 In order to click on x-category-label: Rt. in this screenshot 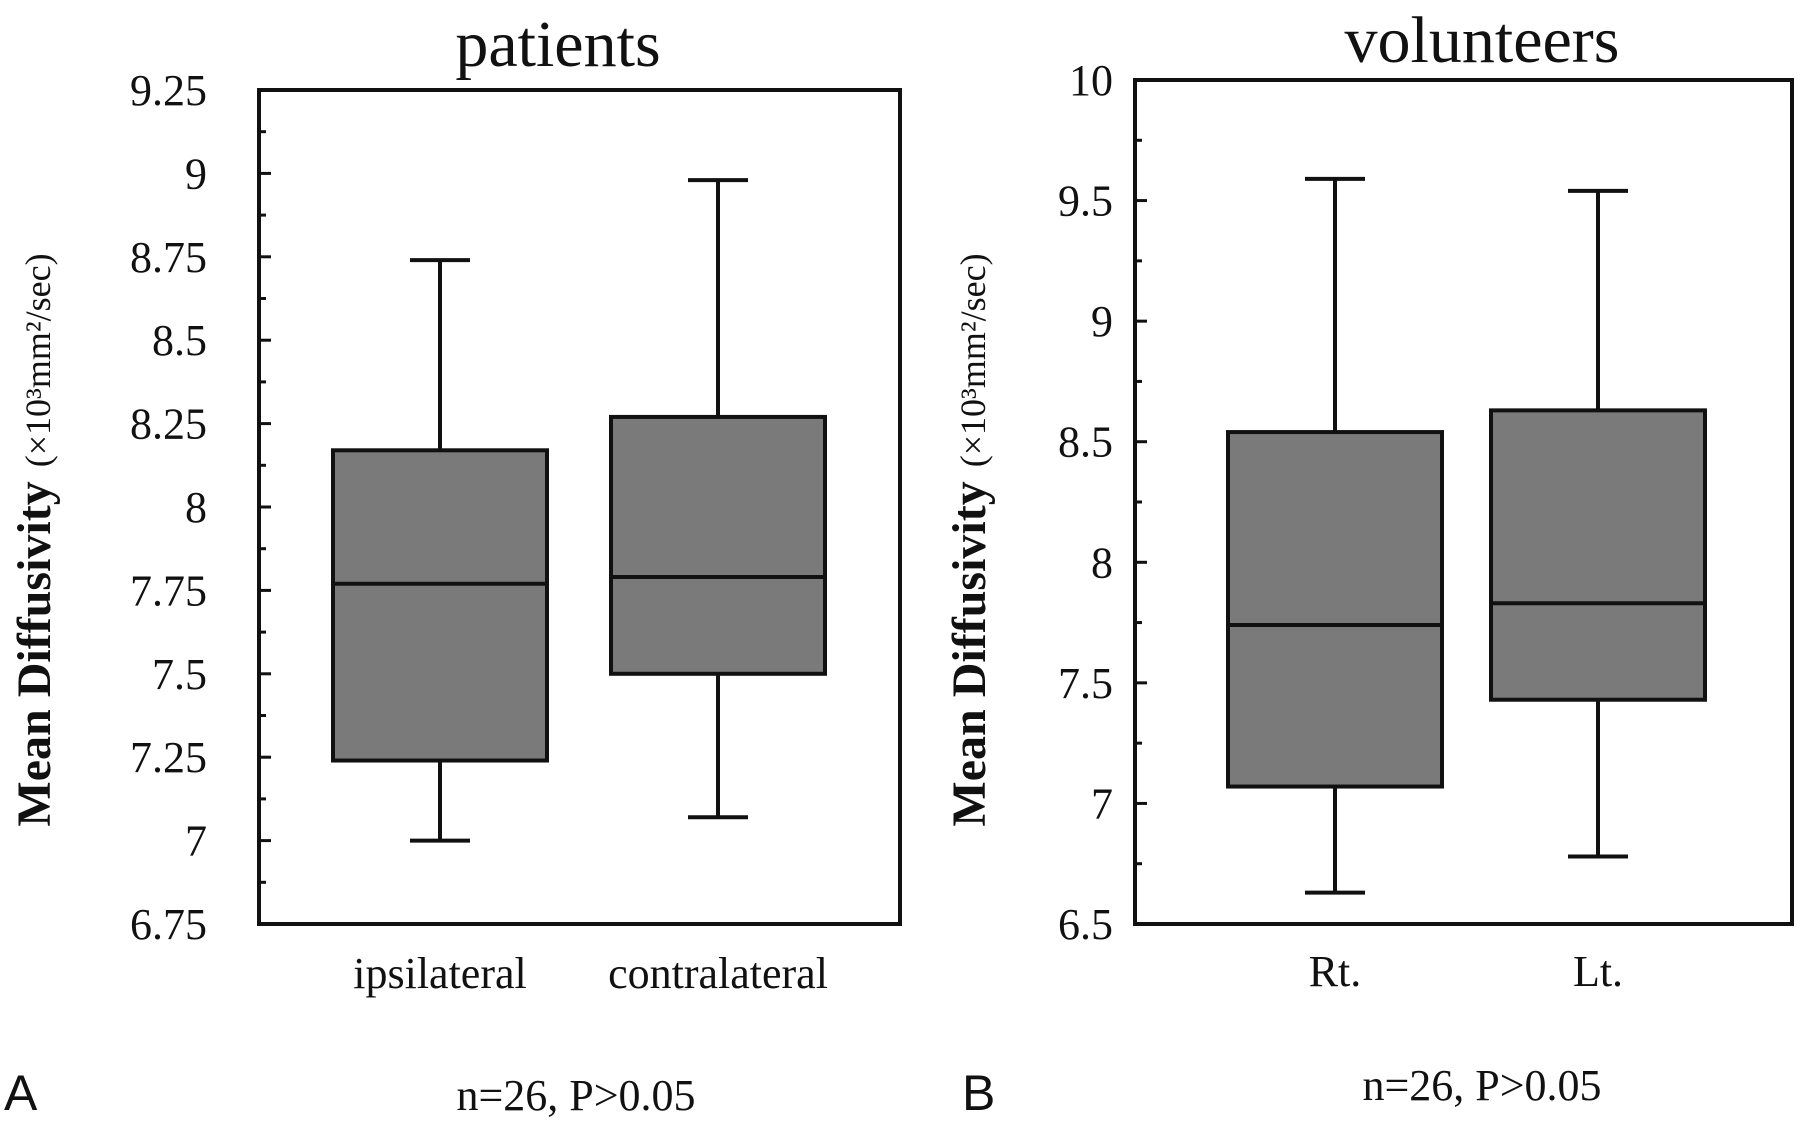, I will do `click(1335, 971)`.